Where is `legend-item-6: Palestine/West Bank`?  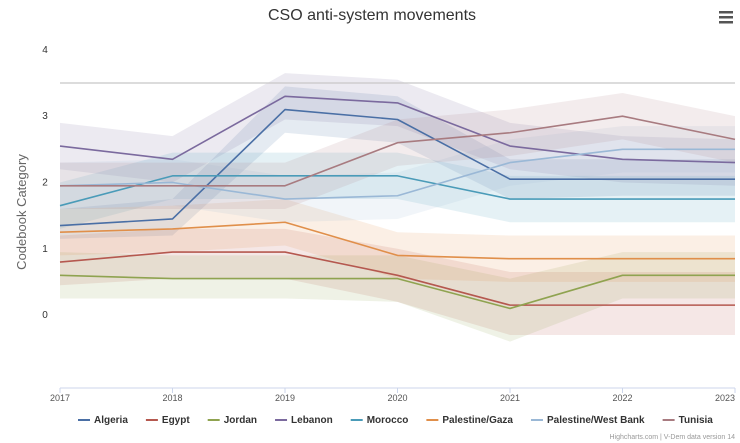 legend-item-6: Palestine/West Bank is located at coordinates (587, 420).